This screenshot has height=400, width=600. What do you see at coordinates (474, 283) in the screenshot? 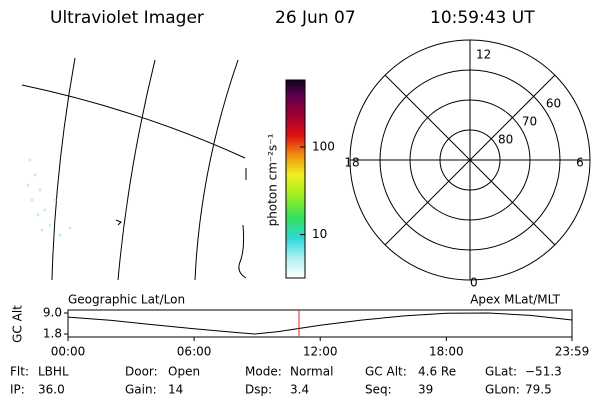
I see `mlt-label: 0` at bounding box center [474, 283].